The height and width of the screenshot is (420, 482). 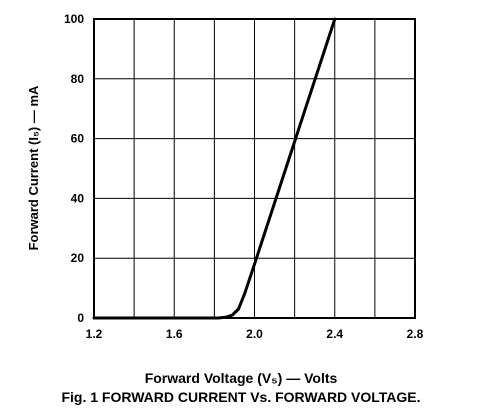 What do you see at coordinates (94, 334) in the screenshot?
I see `x-tick-label: 1.2` at bounding box center [94, 334].